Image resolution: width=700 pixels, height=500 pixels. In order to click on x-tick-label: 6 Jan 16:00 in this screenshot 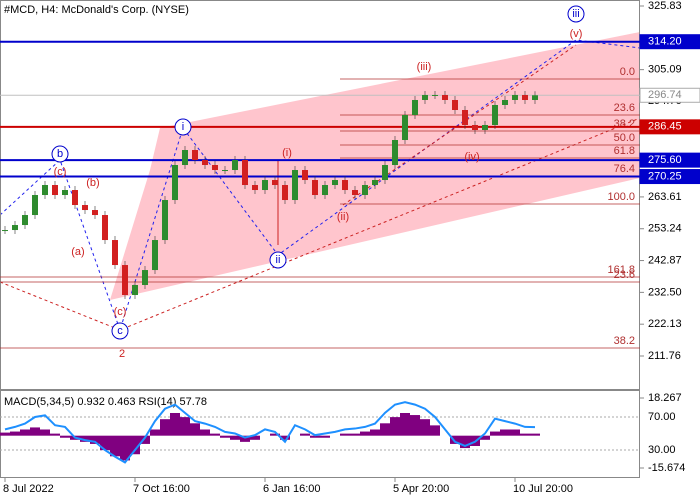, I will do `click(292, 489)`.